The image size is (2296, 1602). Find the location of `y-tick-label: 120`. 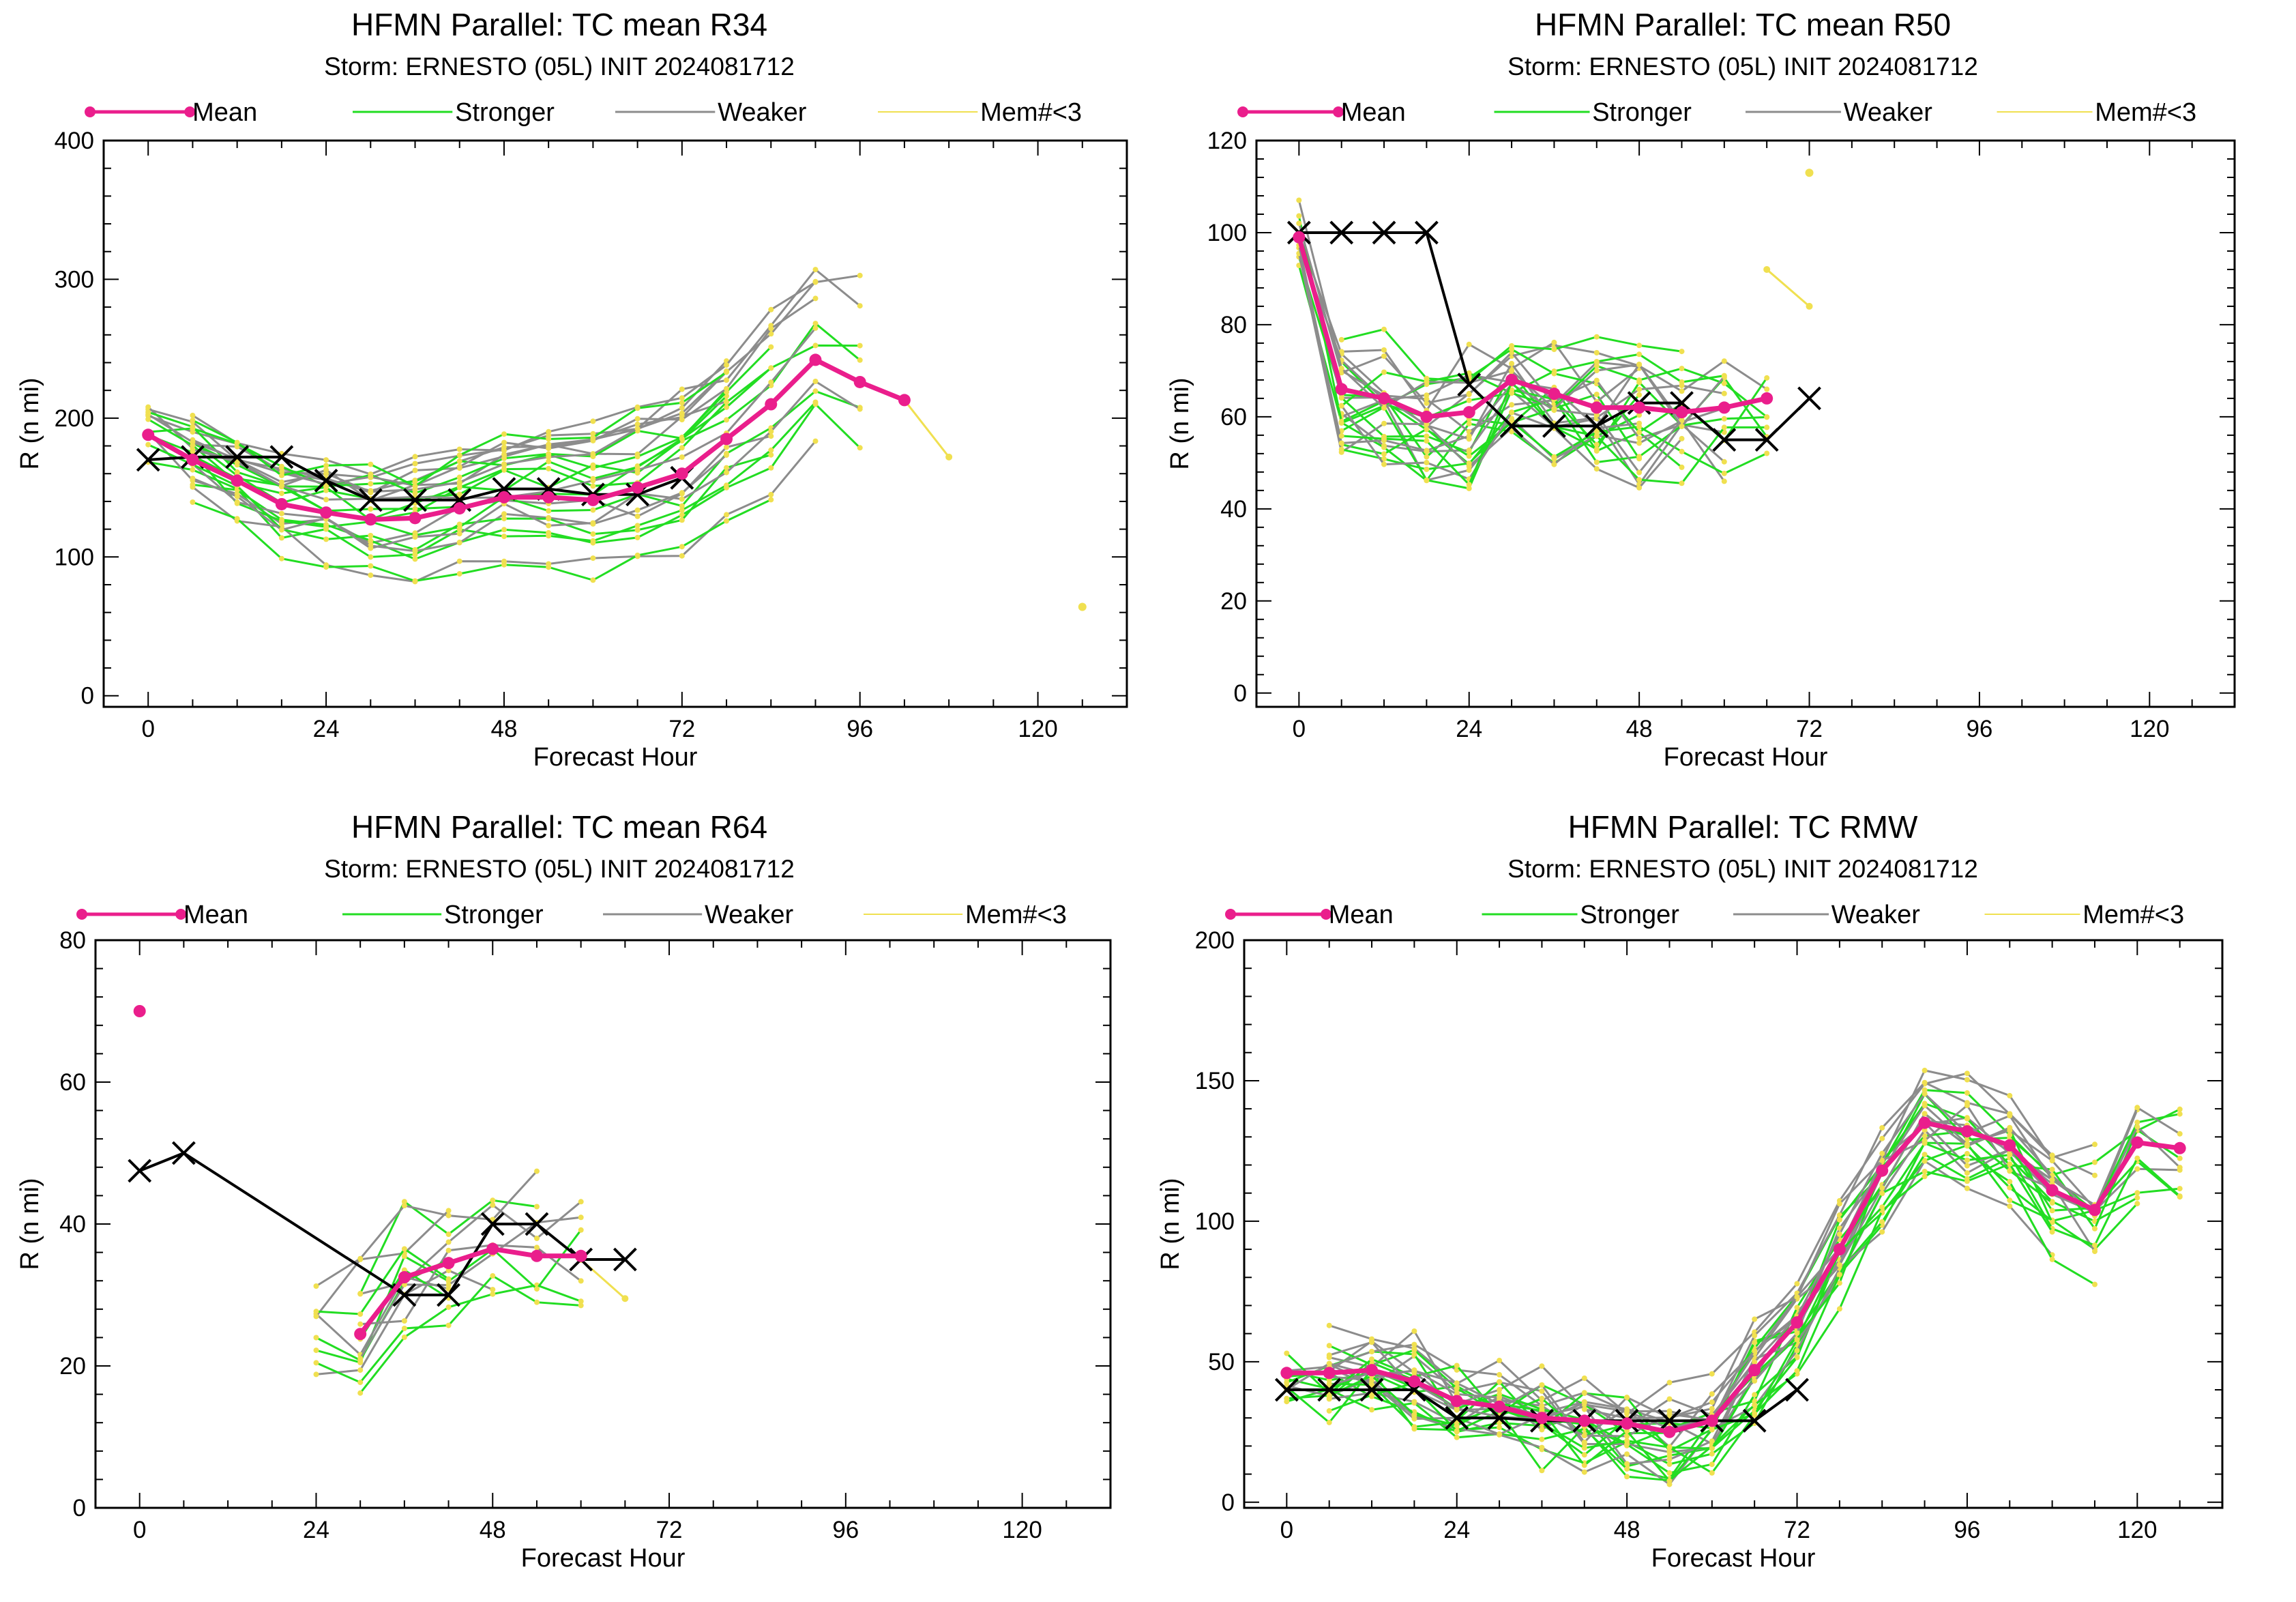

y-tick-label: 120 is located at coordinates (1227, 141).